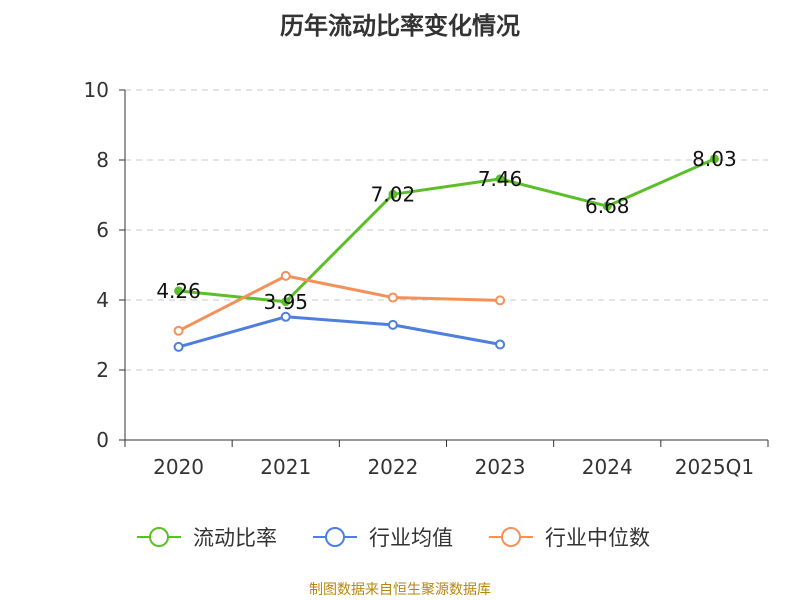  I want to click on y-tick-label: 6, so click(102, 230).